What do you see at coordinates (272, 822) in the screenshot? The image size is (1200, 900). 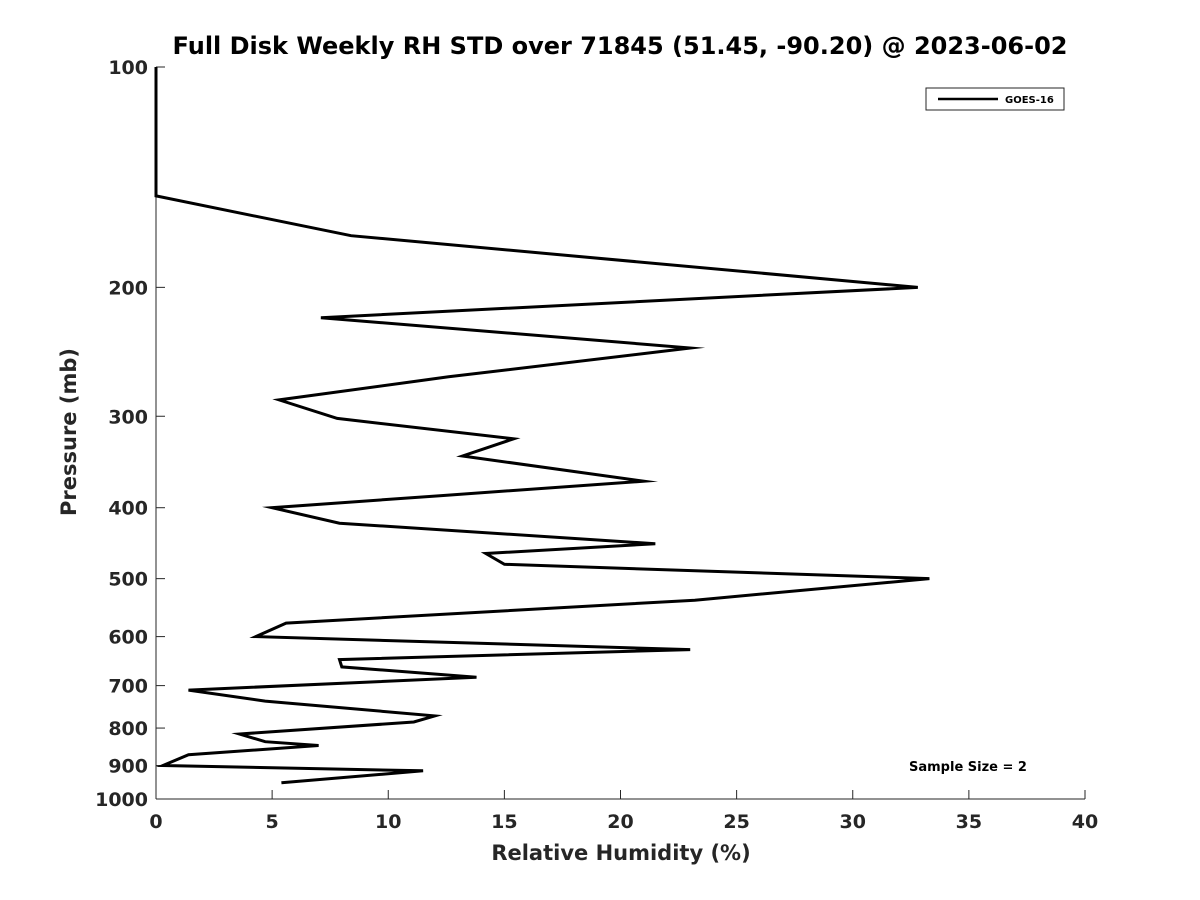 I see `x-tick-label: 5` at bounding box center [272, 822].